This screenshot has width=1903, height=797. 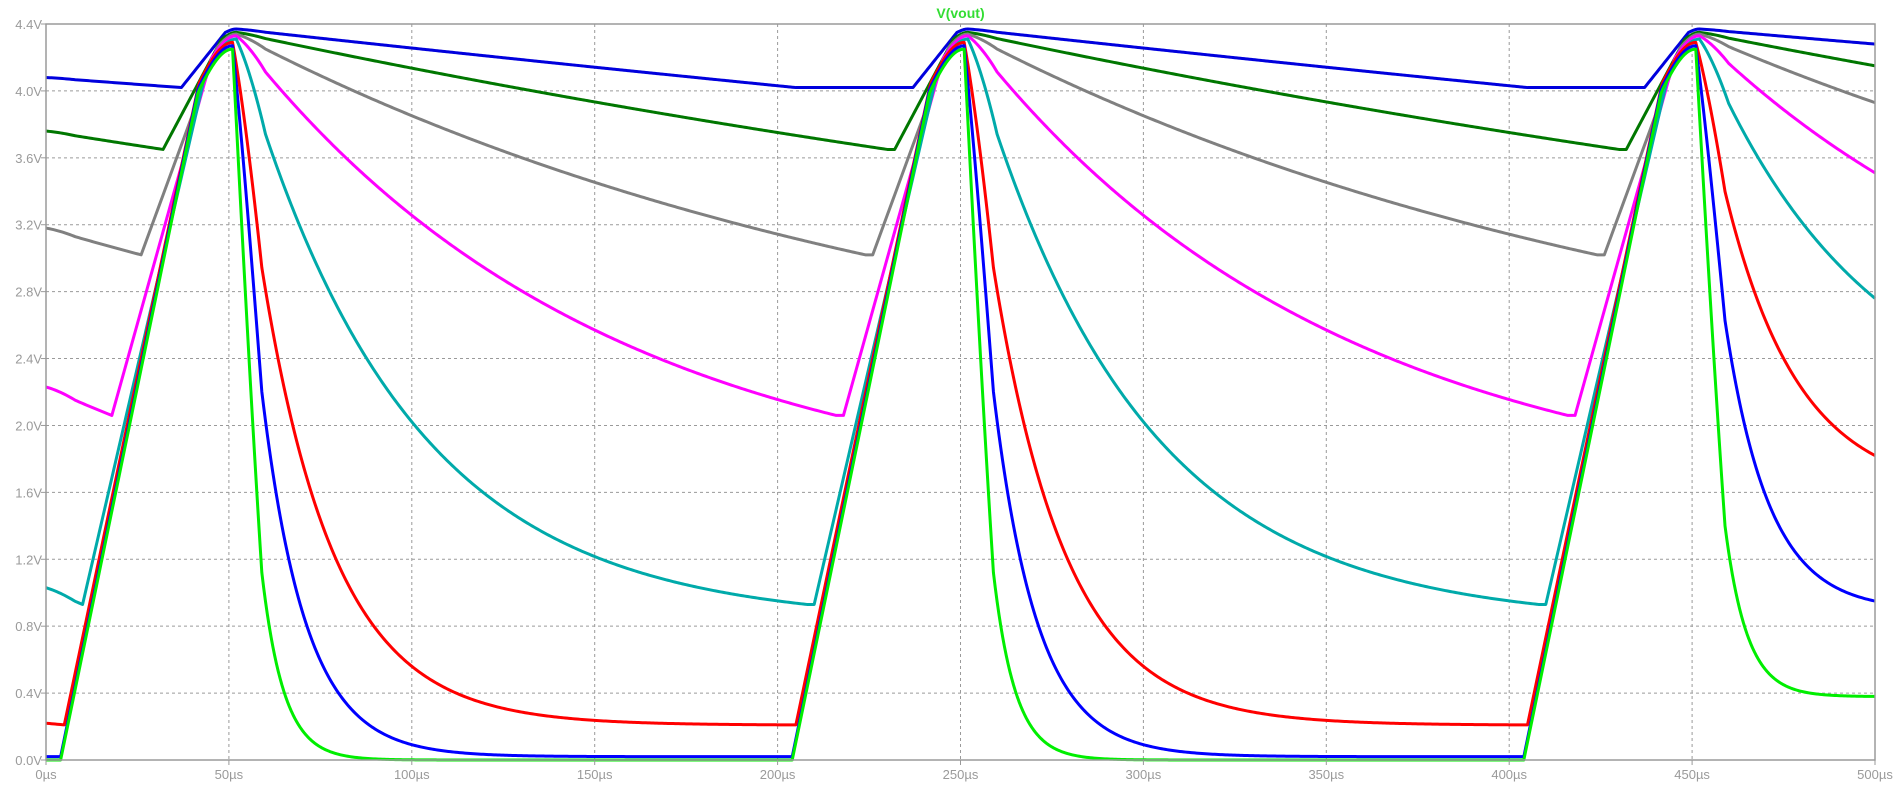 What do you see at coordinates (961, 774) in the screenshot?
I see `x-tick-label: 250µs` at bounding box center [961, 774].